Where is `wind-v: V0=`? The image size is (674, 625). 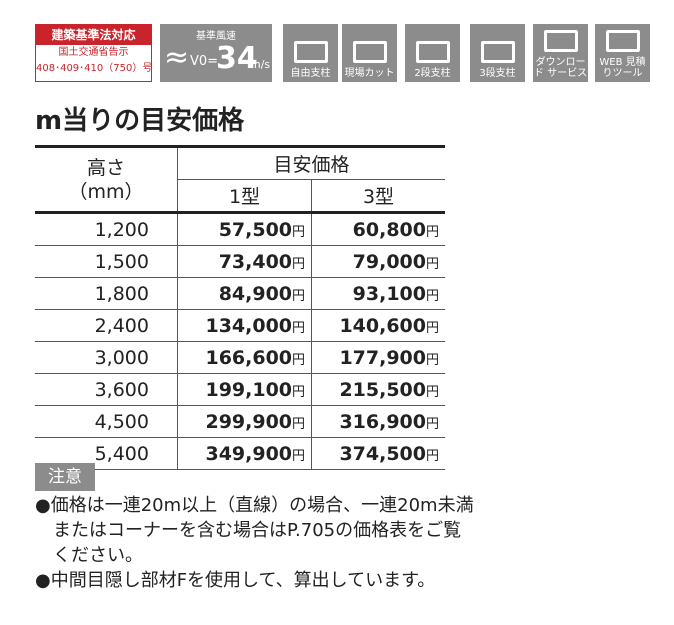
wind-v: V0= is located at coordinates (204, 61).